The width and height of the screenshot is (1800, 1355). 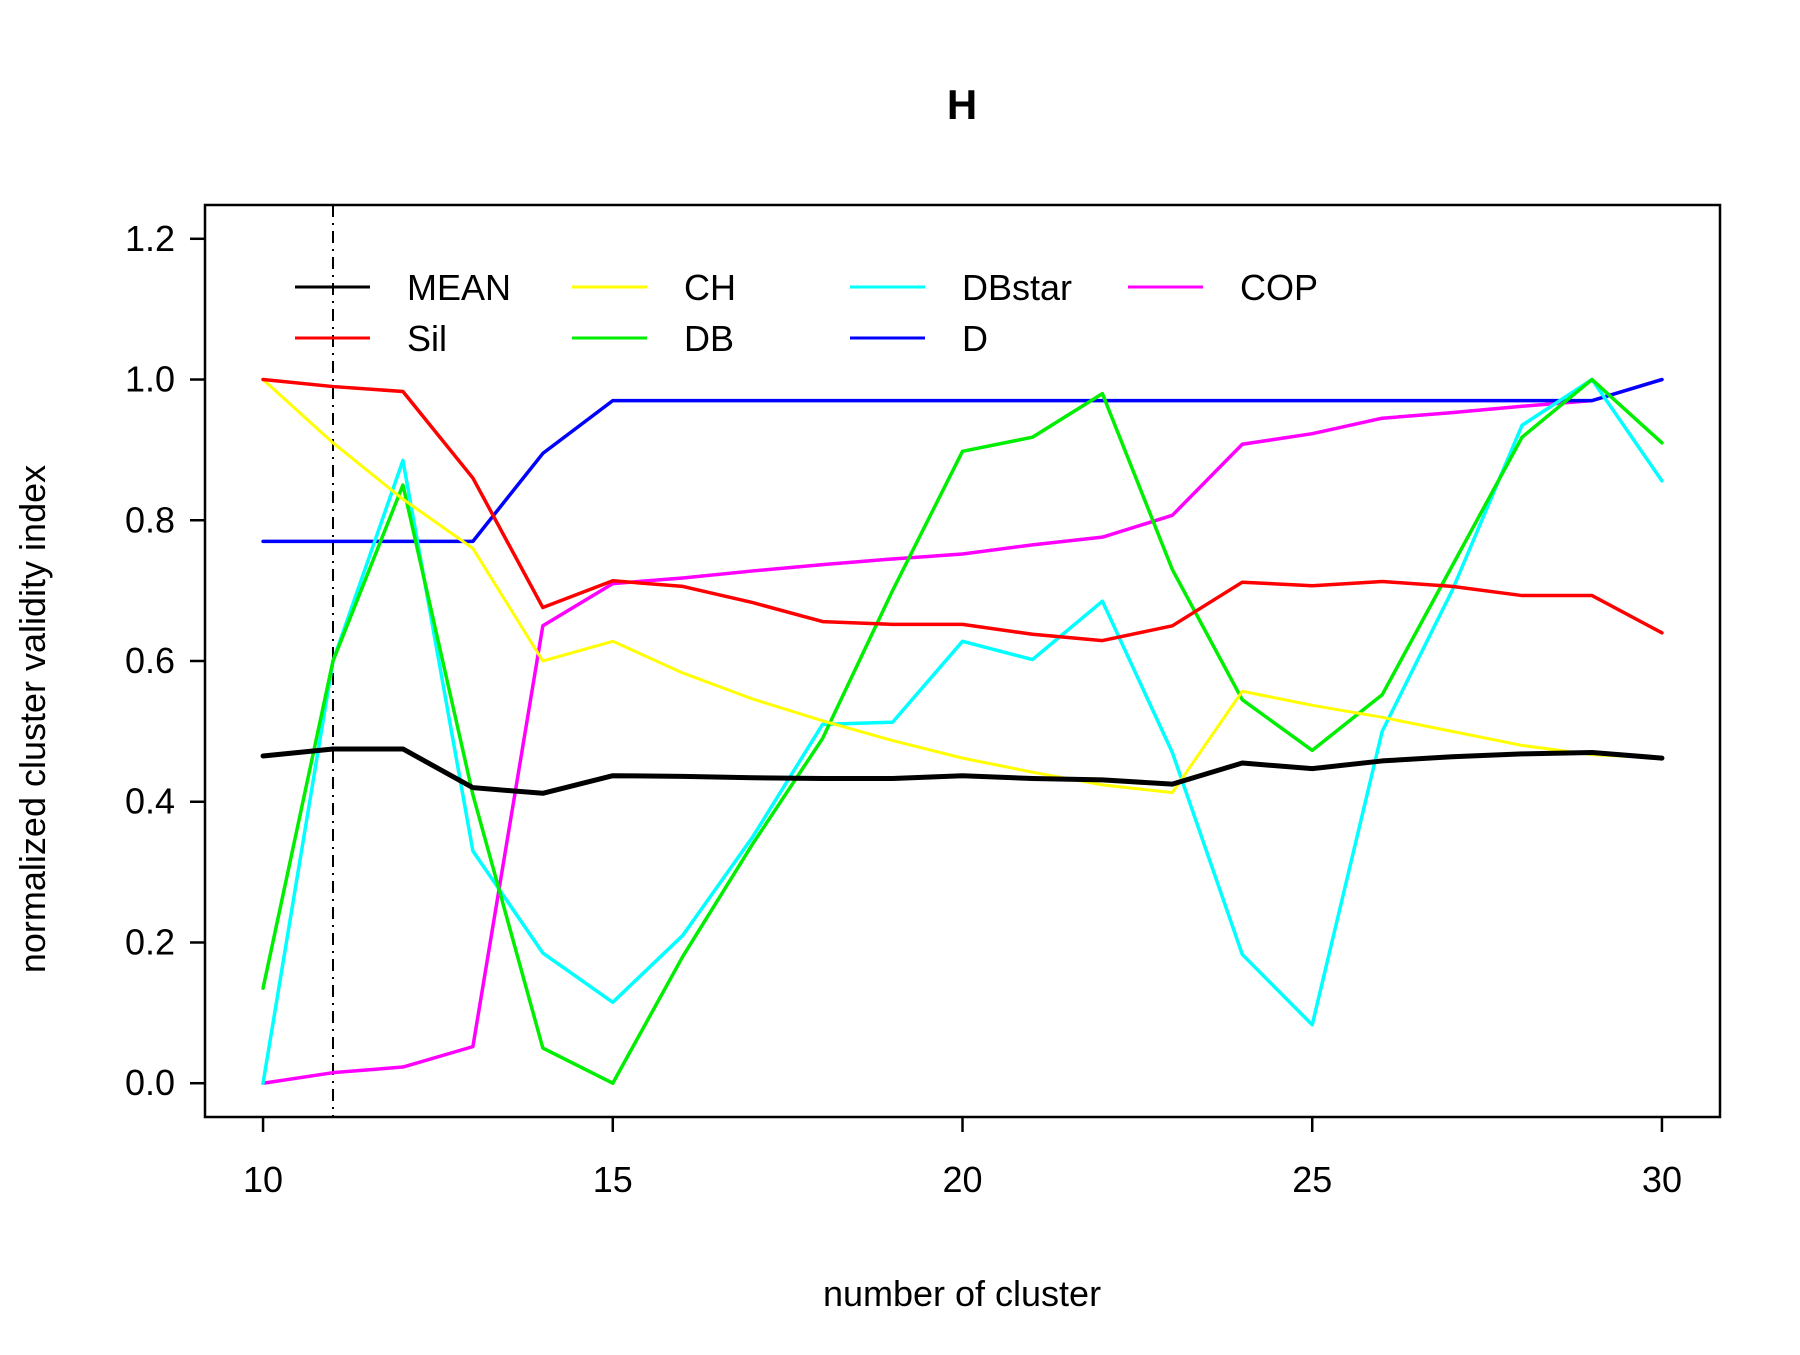 I want to click on y-tick-label: 0.8, so click(x=150, y=519).